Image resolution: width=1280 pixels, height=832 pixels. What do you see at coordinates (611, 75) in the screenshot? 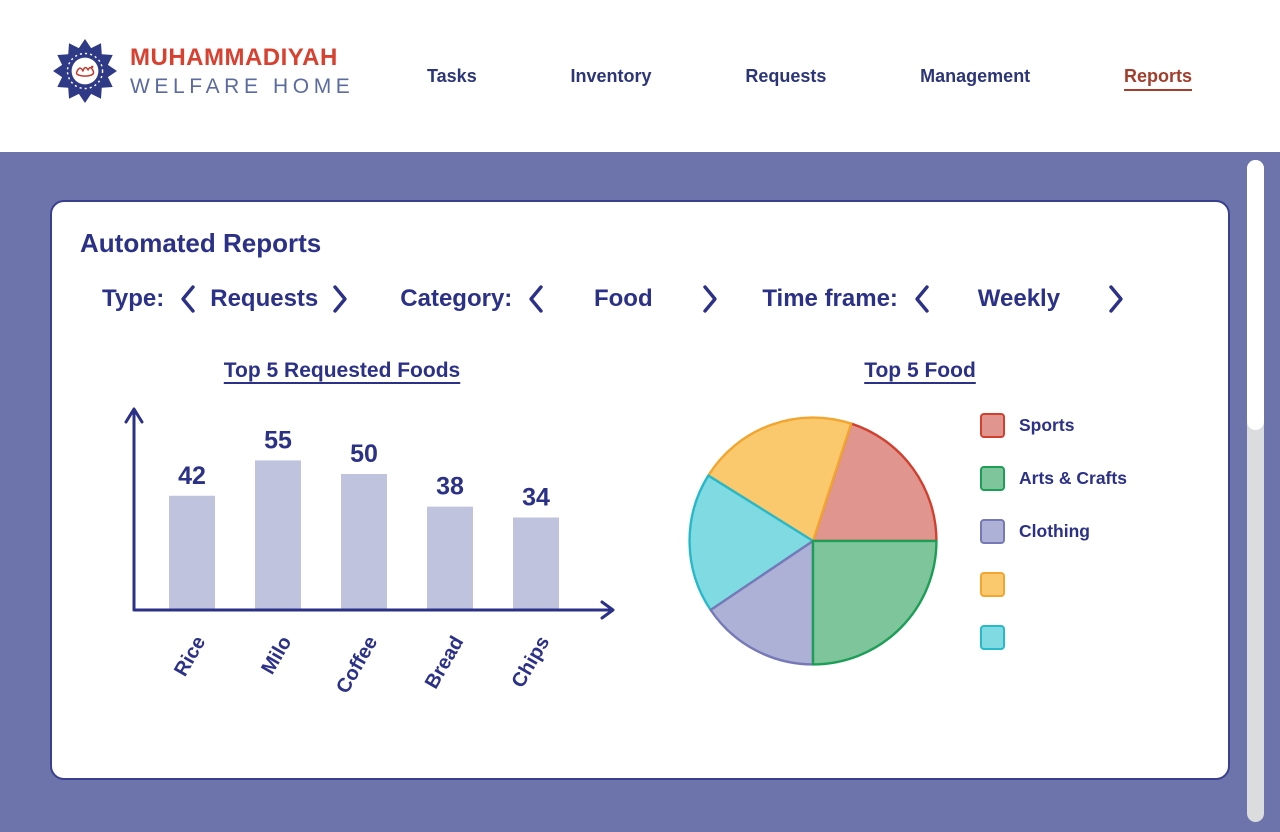
I see `nav-item-inventory: Inventory` at bounding box center [611, 75].